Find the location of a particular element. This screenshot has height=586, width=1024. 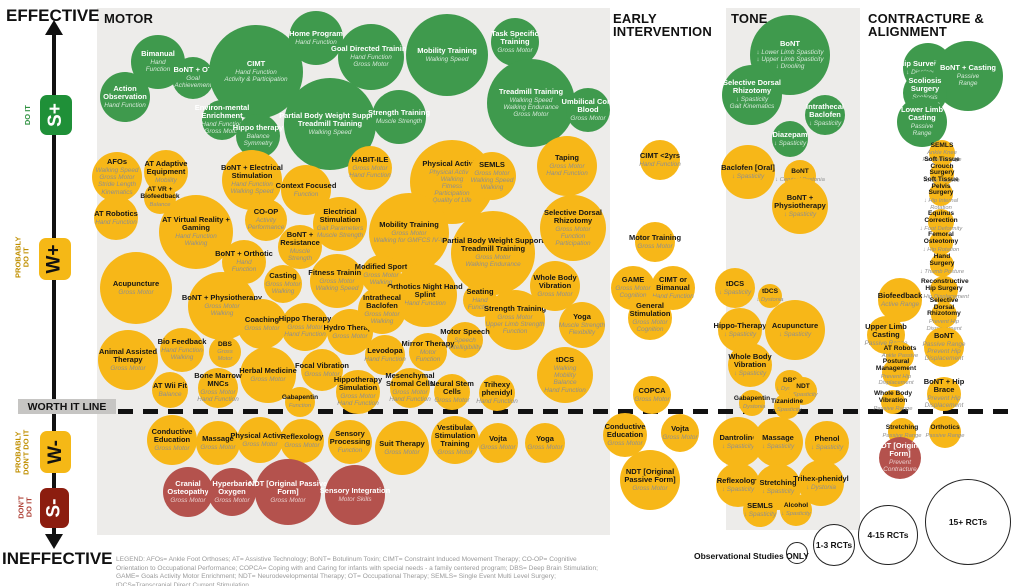

bubble-label: Orthotics Night Hand Splint is located at coordinates (425, 290).